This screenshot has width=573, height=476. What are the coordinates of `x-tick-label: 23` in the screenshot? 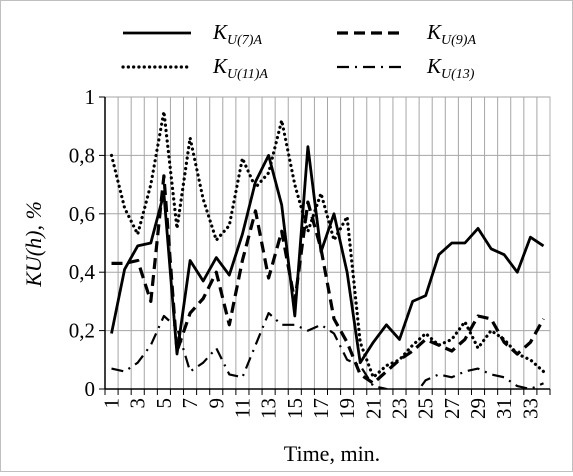 It's located at (399, 408).